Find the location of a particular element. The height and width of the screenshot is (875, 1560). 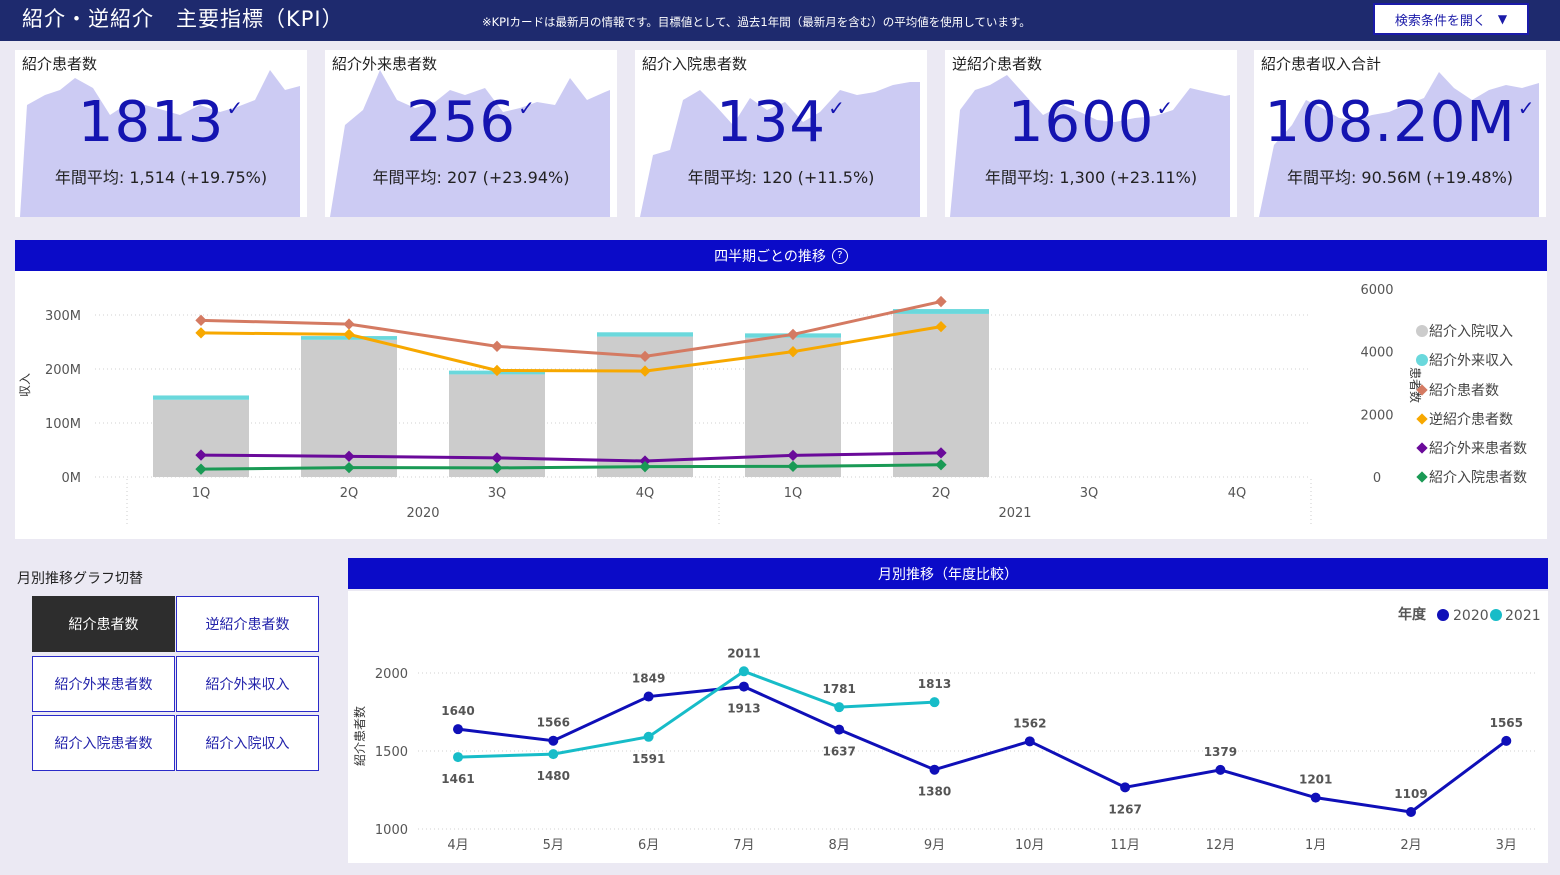

kpi-average: 年間平均: 120 (+11.5%) is located at coordinates (781, 177).